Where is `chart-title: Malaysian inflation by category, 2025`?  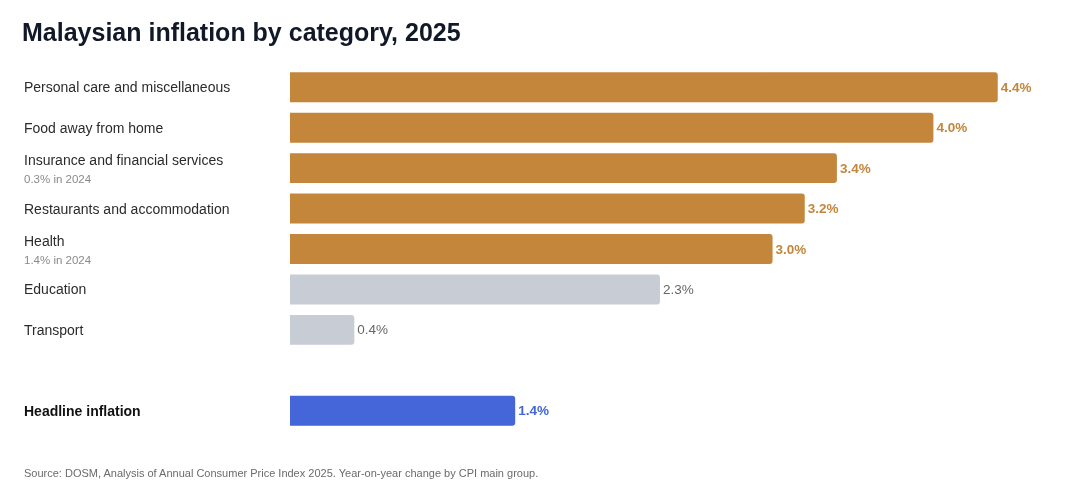
chart-title: Malaysian inflation by category, 2025 is located at coordinates (241, 31).